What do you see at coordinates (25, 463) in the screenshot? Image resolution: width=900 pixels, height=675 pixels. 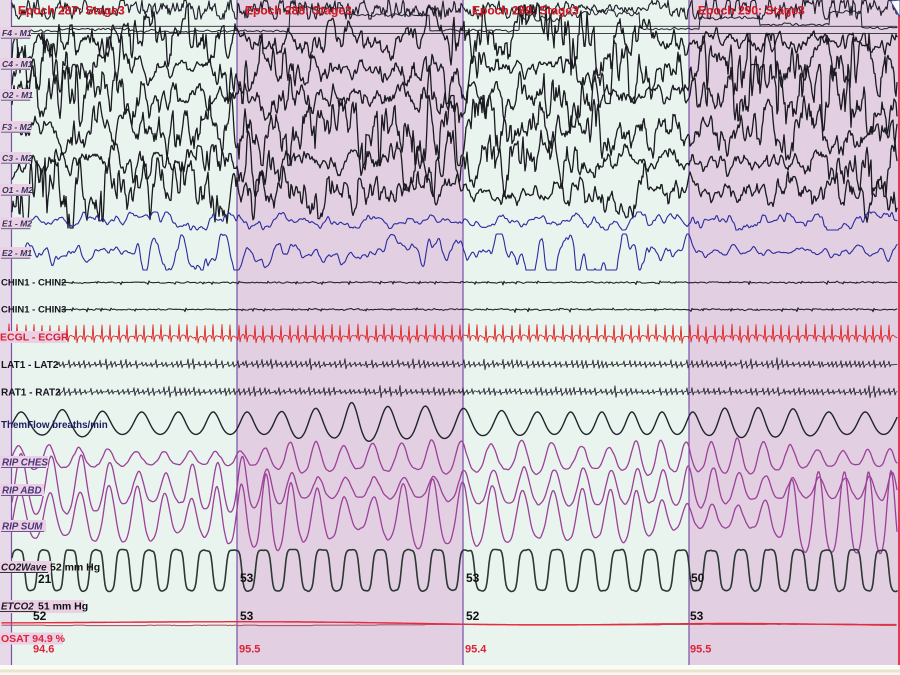 I see `svg-text: RIP CHES` at bounding box center [25, 463].